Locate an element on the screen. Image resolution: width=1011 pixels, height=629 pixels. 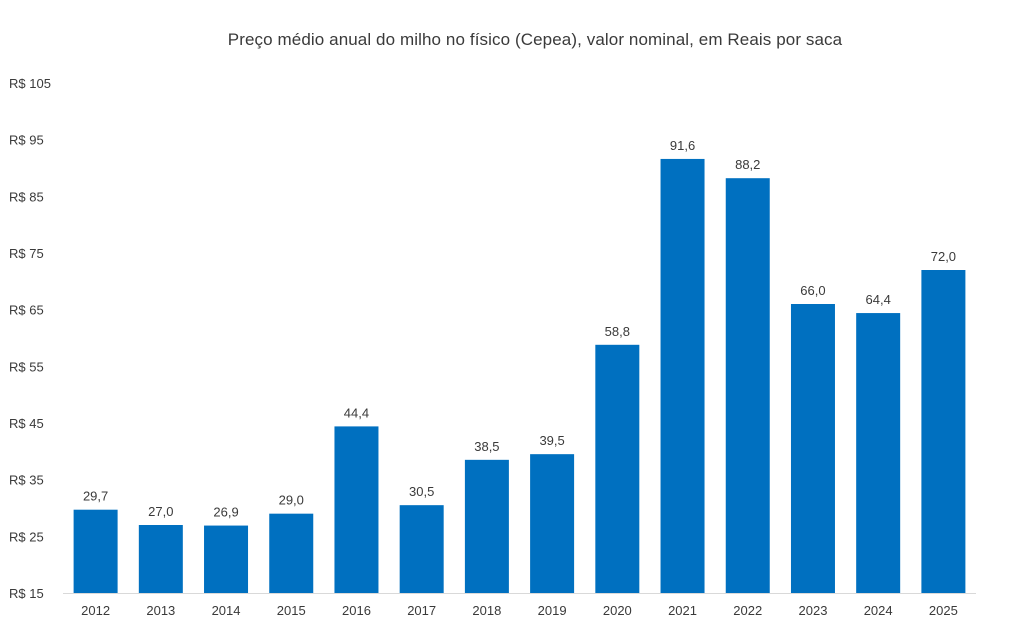
data-label-2020: 58,8 is located at coordinates (617, 331).